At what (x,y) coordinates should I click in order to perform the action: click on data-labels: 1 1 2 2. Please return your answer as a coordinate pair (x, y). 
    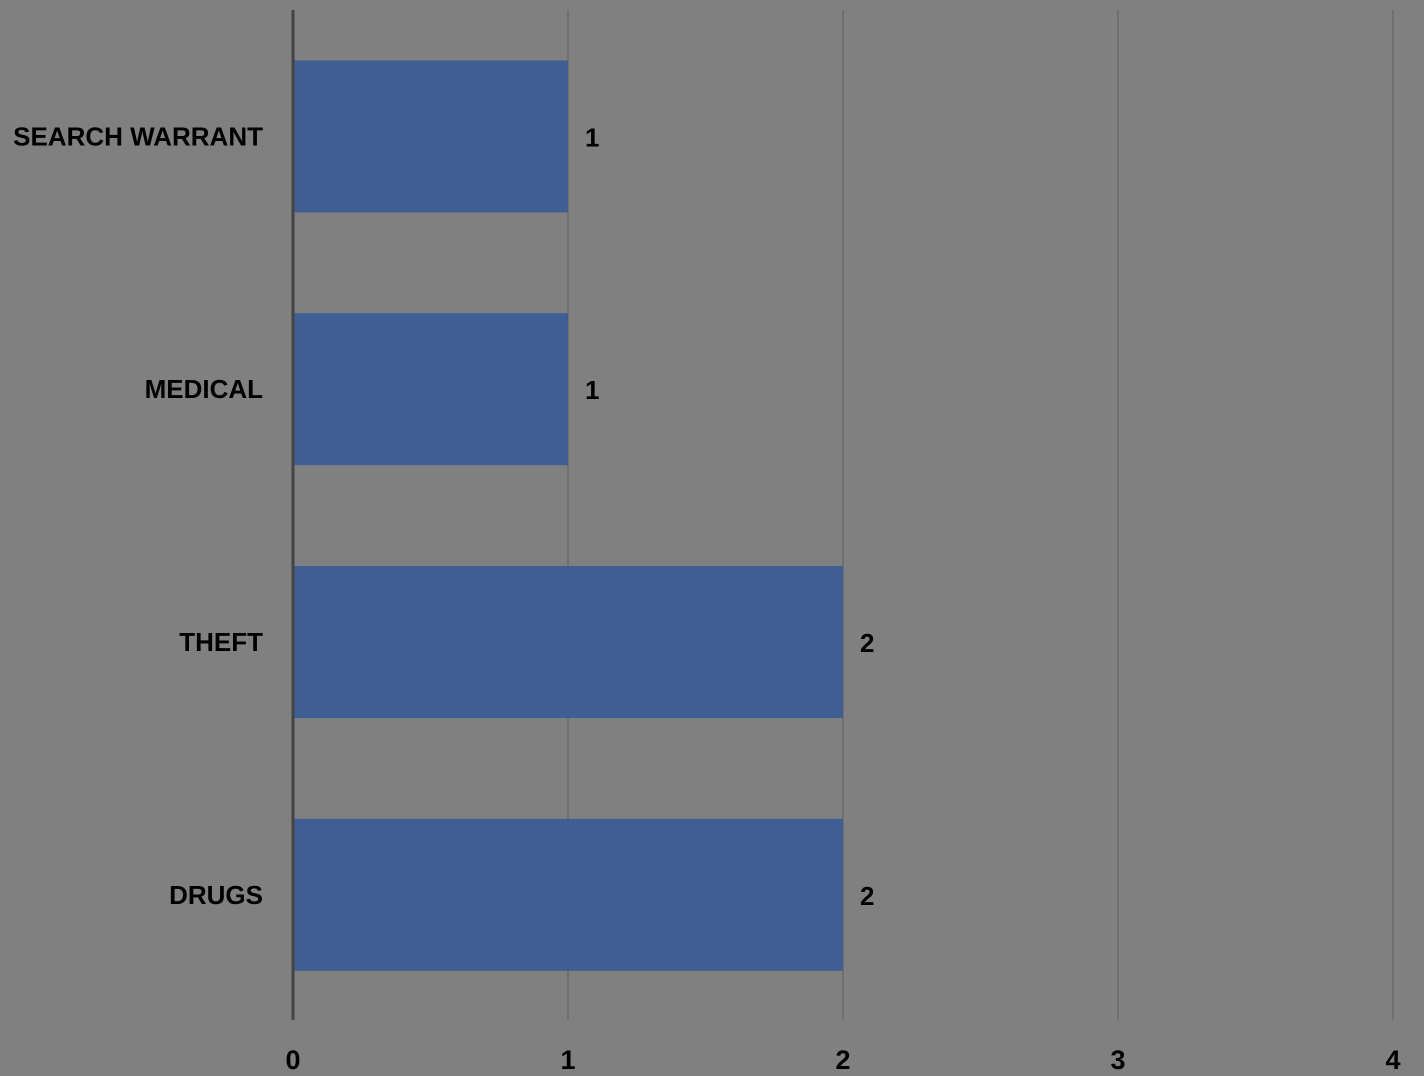
    Looking at the image, I should click on (729, 516).